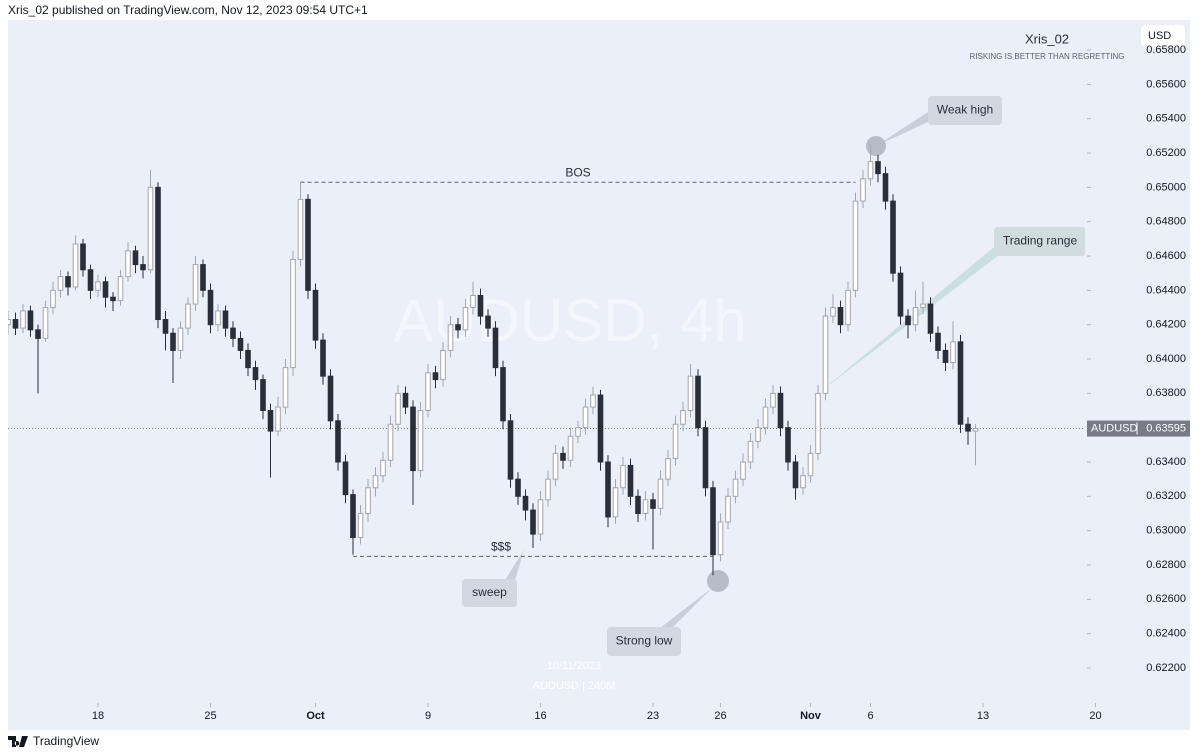 The image size is (1200, 755). I want to click on callout-text: Strong low, so click(644, 641).